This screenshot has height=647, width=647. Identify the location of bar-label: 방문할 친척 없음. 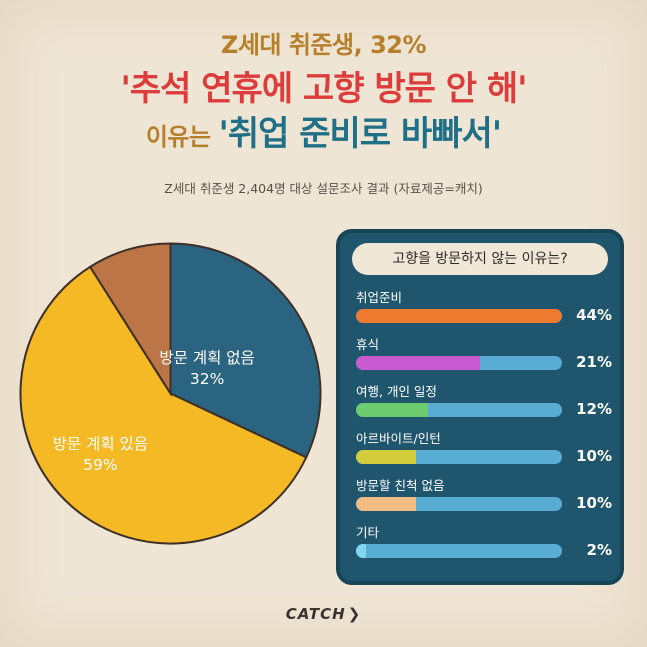
(400, 485).